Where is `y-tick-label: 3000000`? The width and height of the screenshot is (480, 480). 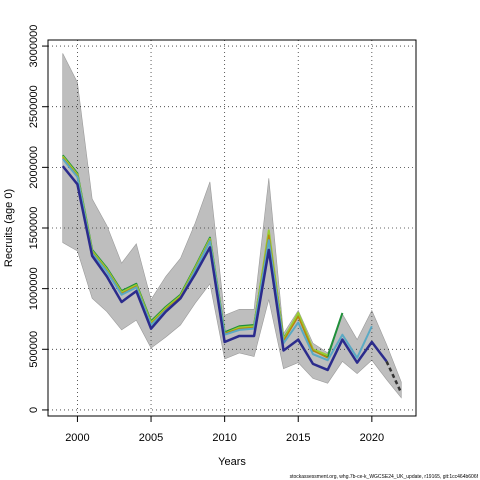 y-tick-label: 3000000 is located at coordinates (34, 46).